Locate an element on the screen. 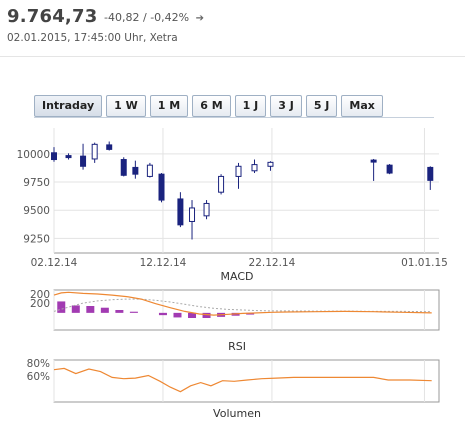 The width and height of the screenshot is (465, 430). rsi-line is located at coordinates (242, 380).